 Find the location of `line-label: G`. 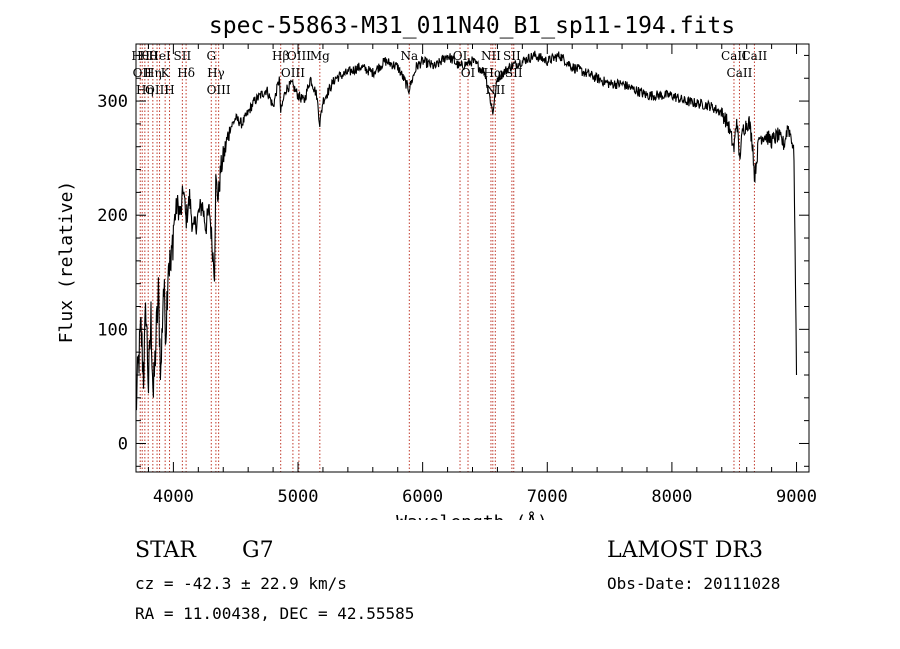

line-label: G is located at coordinates (211, 56).